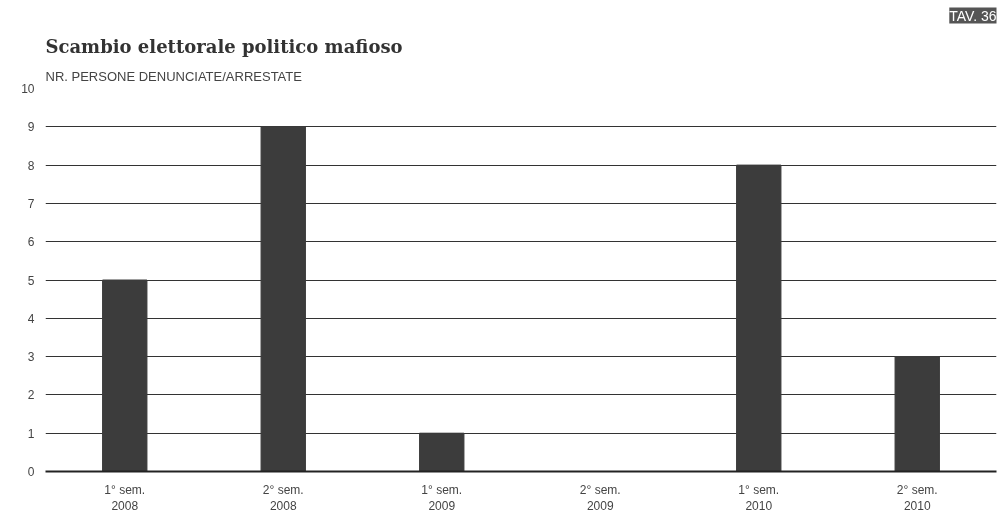 This screenshot has width=1006, height=516. I want to click on text: TAV. 36, so click(973, 15).